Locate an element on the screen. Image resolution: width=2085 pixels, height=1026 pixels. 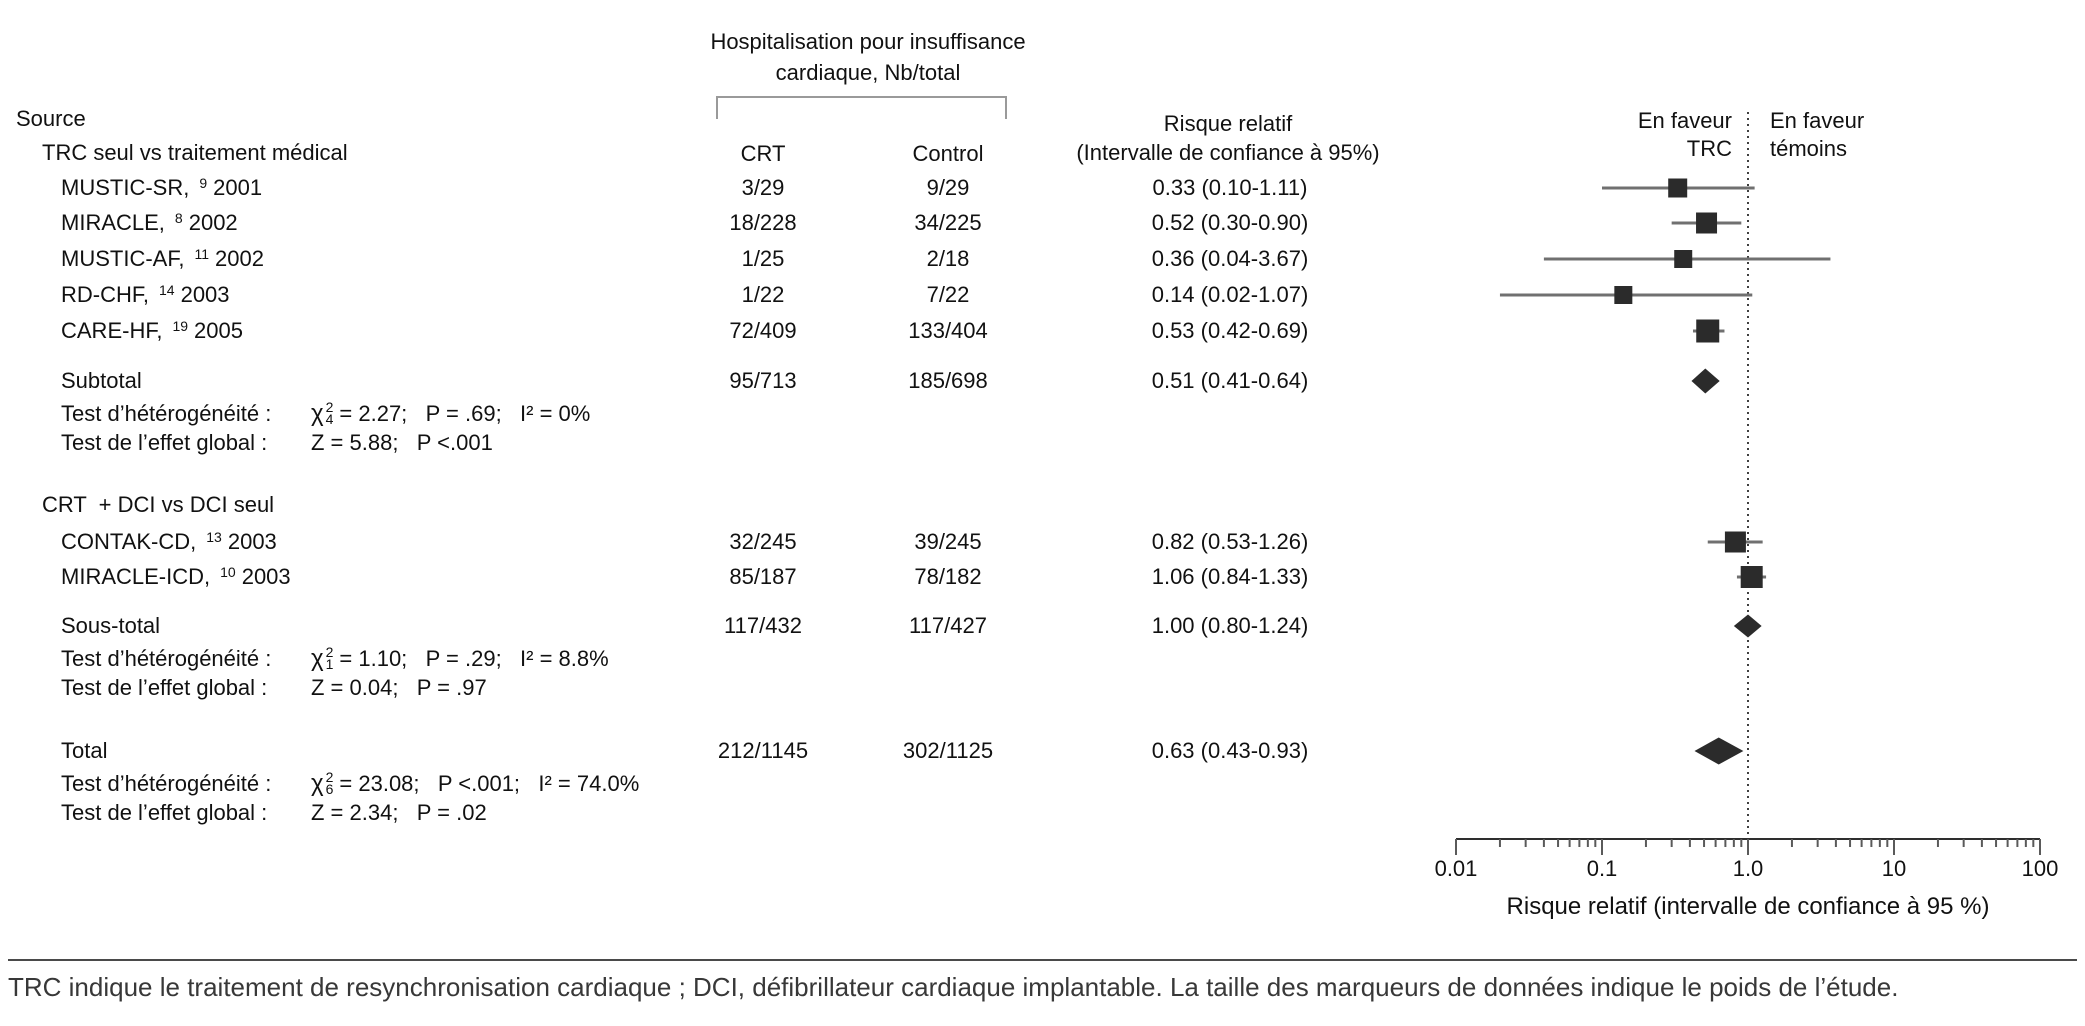
study-row-label: MIRACLE, 8 2002 is located at coordinates (149, 224).